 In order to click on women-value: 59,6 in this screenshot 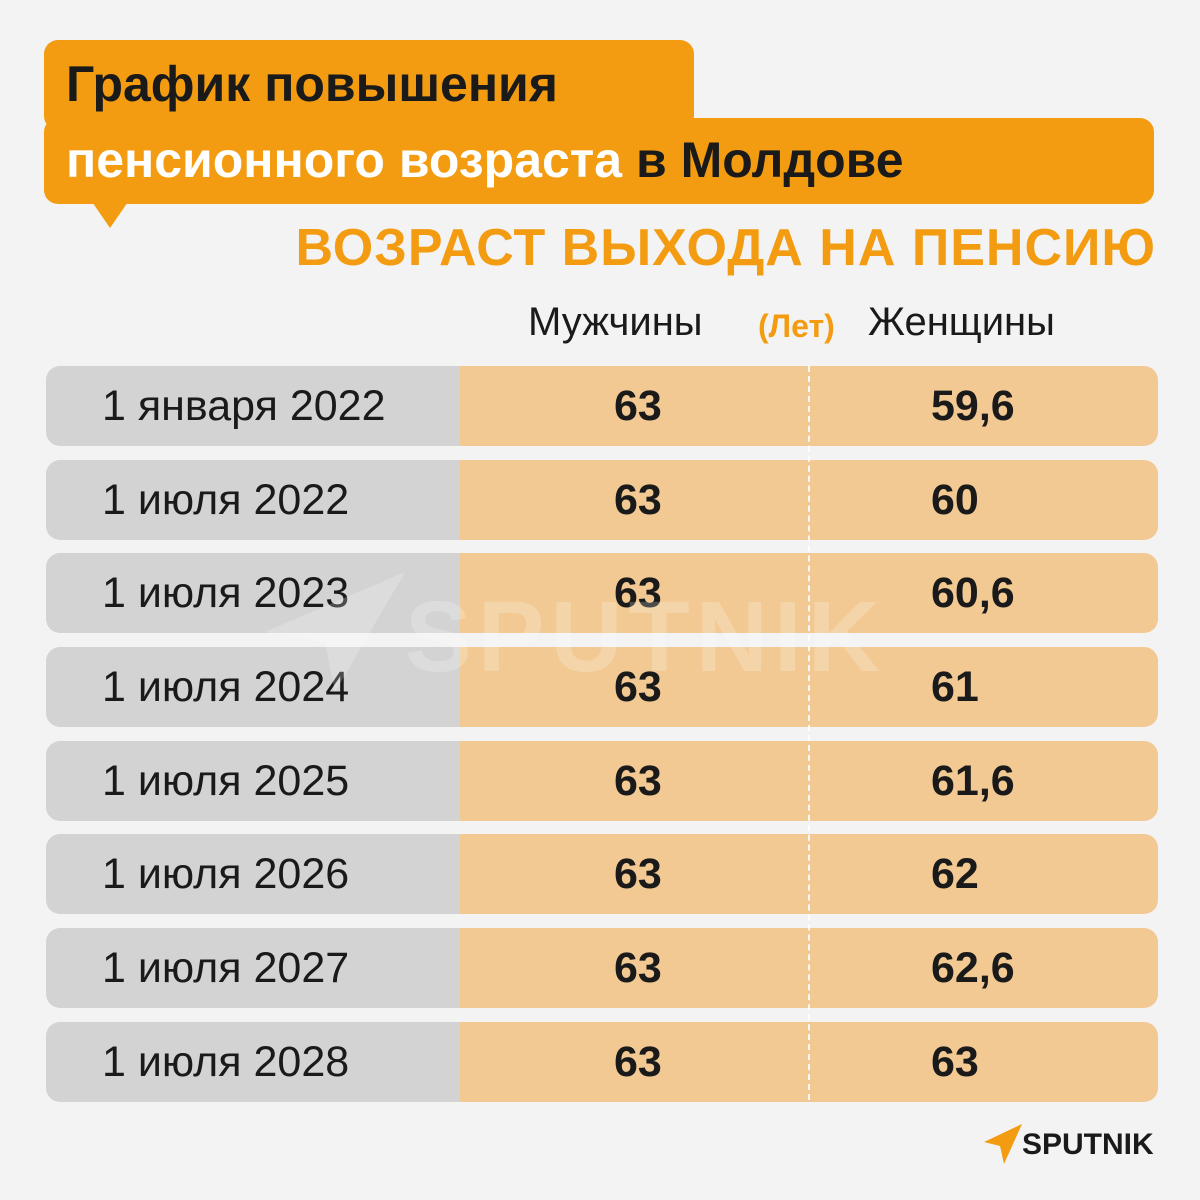, I will do `click(973, 406)`.